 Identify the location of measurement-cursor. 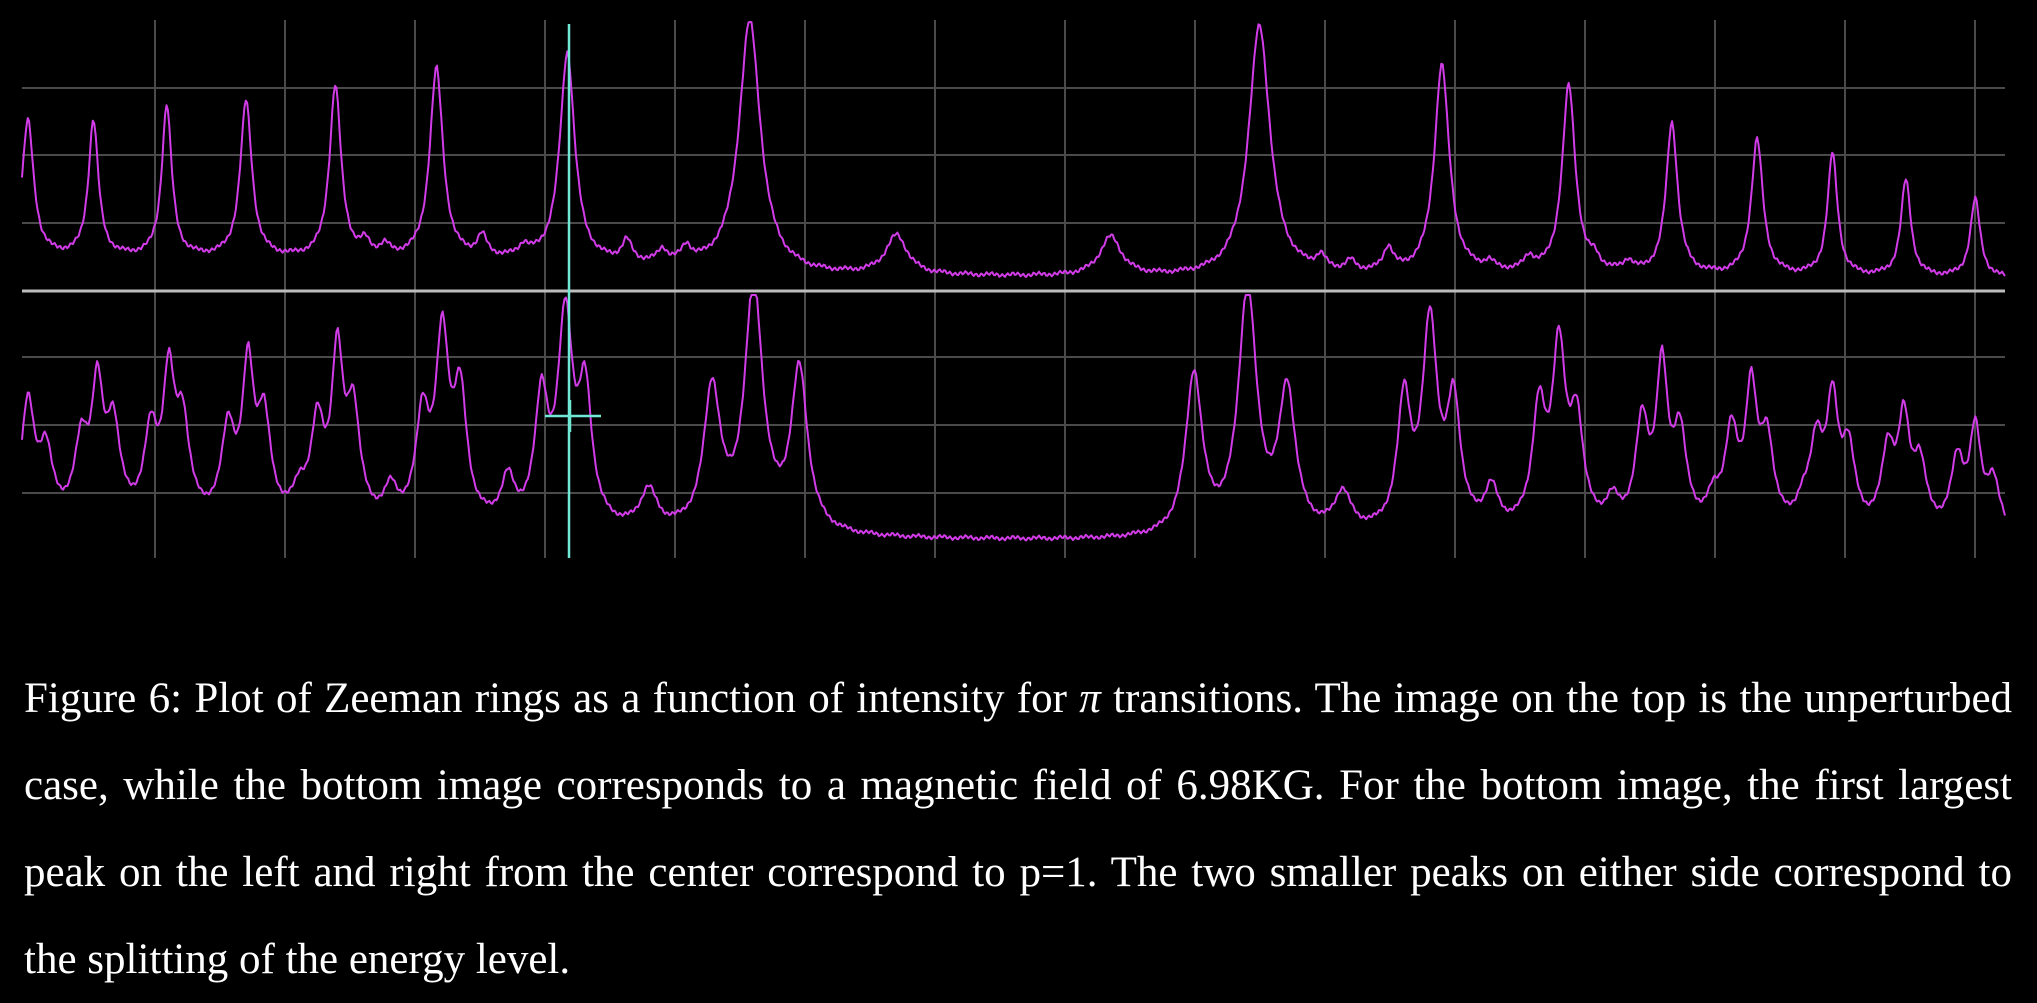
(573, 291).